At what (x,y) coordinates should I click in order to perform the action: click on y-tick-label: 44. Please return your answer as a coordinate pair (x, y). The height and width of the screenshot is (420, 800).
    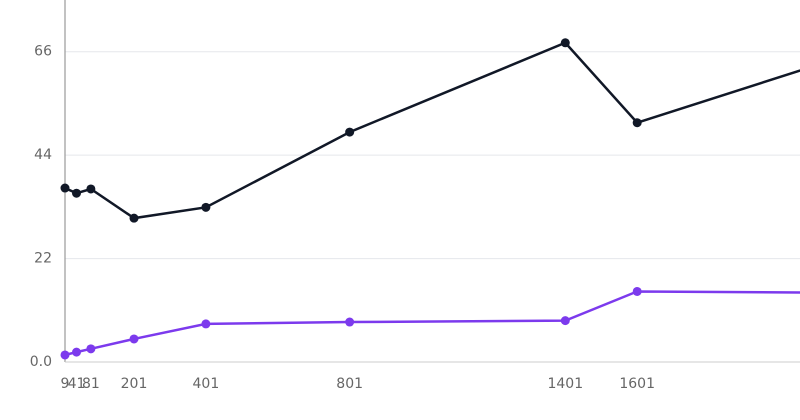
    Looking at the image, I should click on (43, 155).